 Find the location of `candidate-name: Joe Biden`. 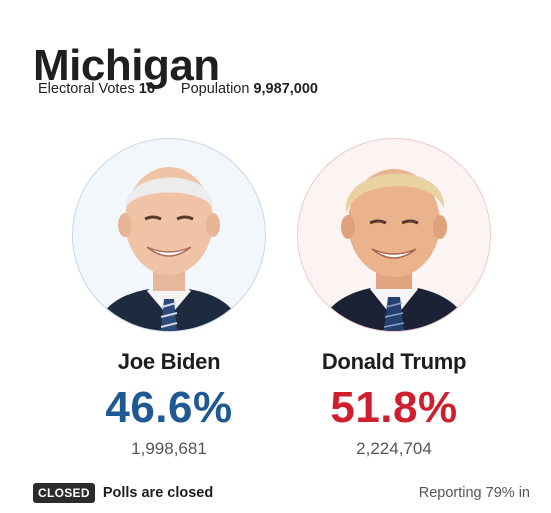

candidate-name: Joe Biden is located at coordinates (169, 361).